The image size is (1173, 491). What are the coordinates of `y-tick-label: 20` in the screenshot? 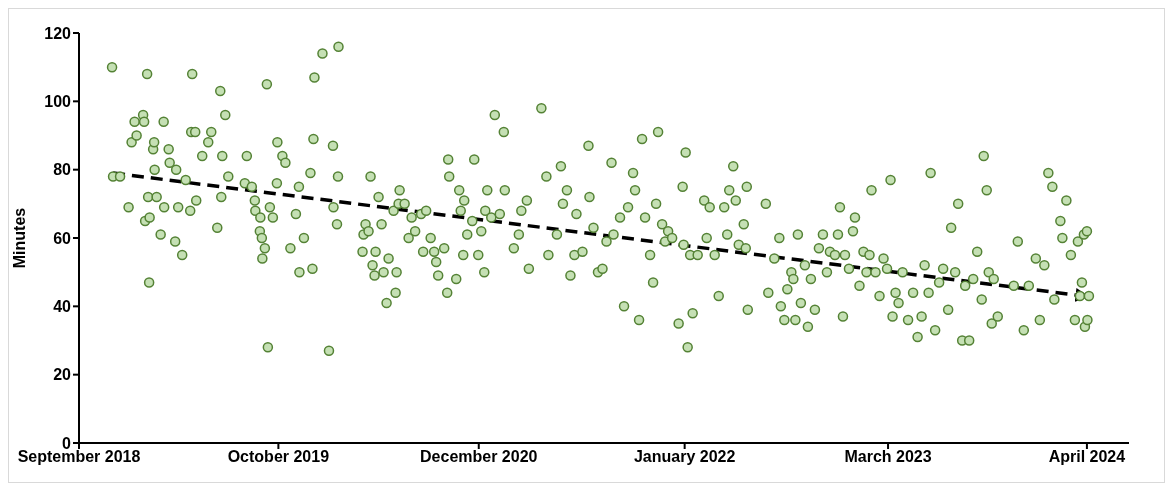 It's located at (62, 375).